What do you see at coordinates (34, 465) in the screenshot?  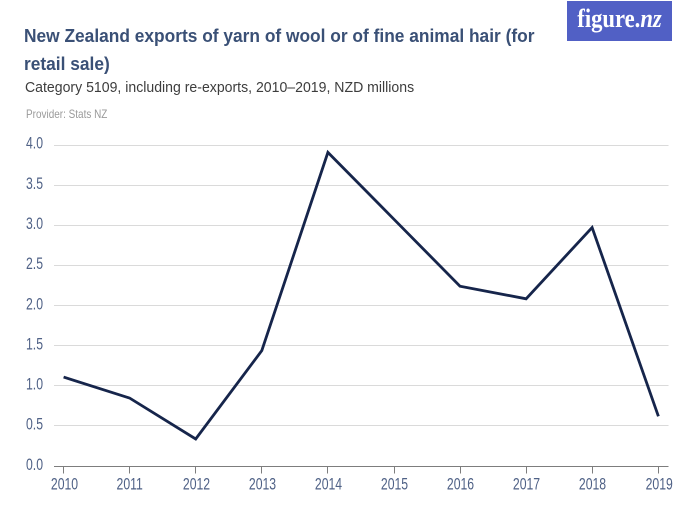 I see `svg-text: 0.0` at bounding box center [34, 465].